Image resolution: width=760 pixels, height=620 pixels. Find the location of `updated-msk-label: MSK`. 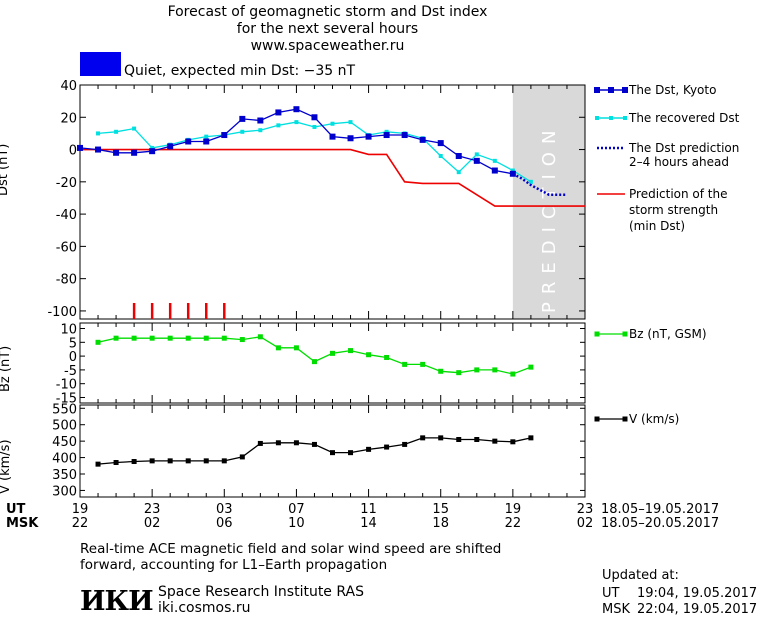

updated-msk-label: MSK is located at coordinates (616, 609).